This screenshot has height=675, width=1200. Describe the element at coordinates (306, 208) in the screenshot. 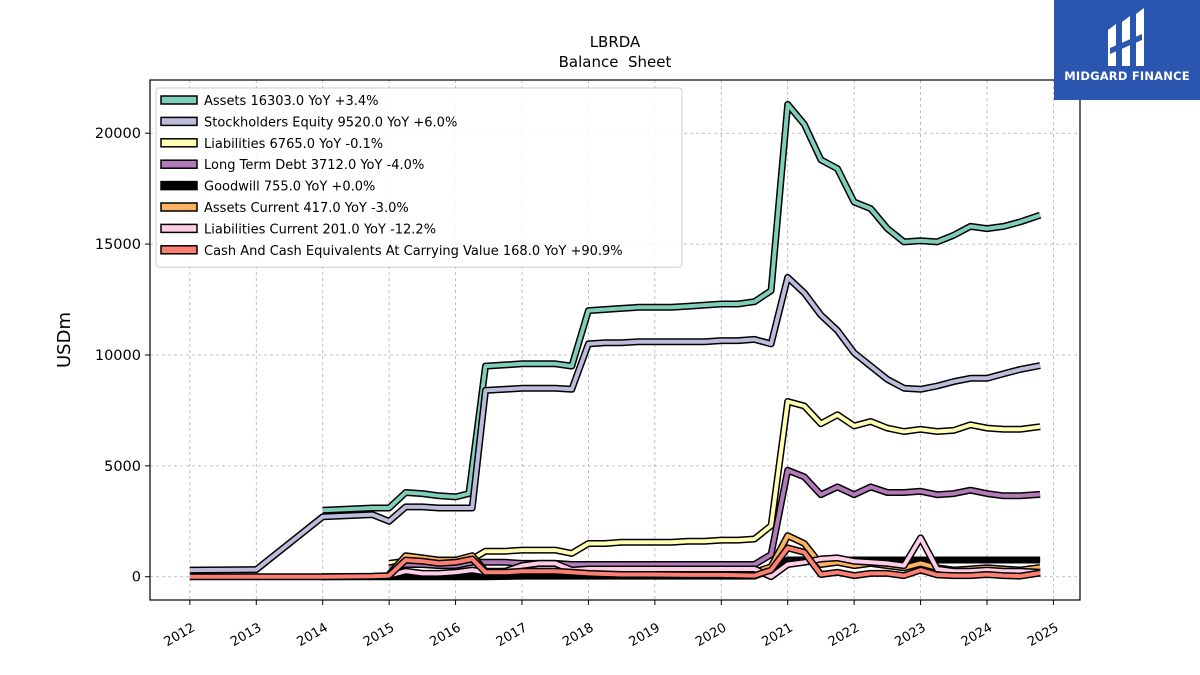

I see `legend-label: Assets Current 417.0 YoY -3.0%` at that location.